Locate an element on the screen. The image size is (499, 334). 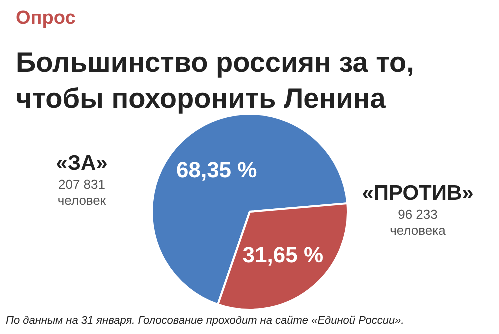
text: 96 233 человека is located at coordinates (418, 222).